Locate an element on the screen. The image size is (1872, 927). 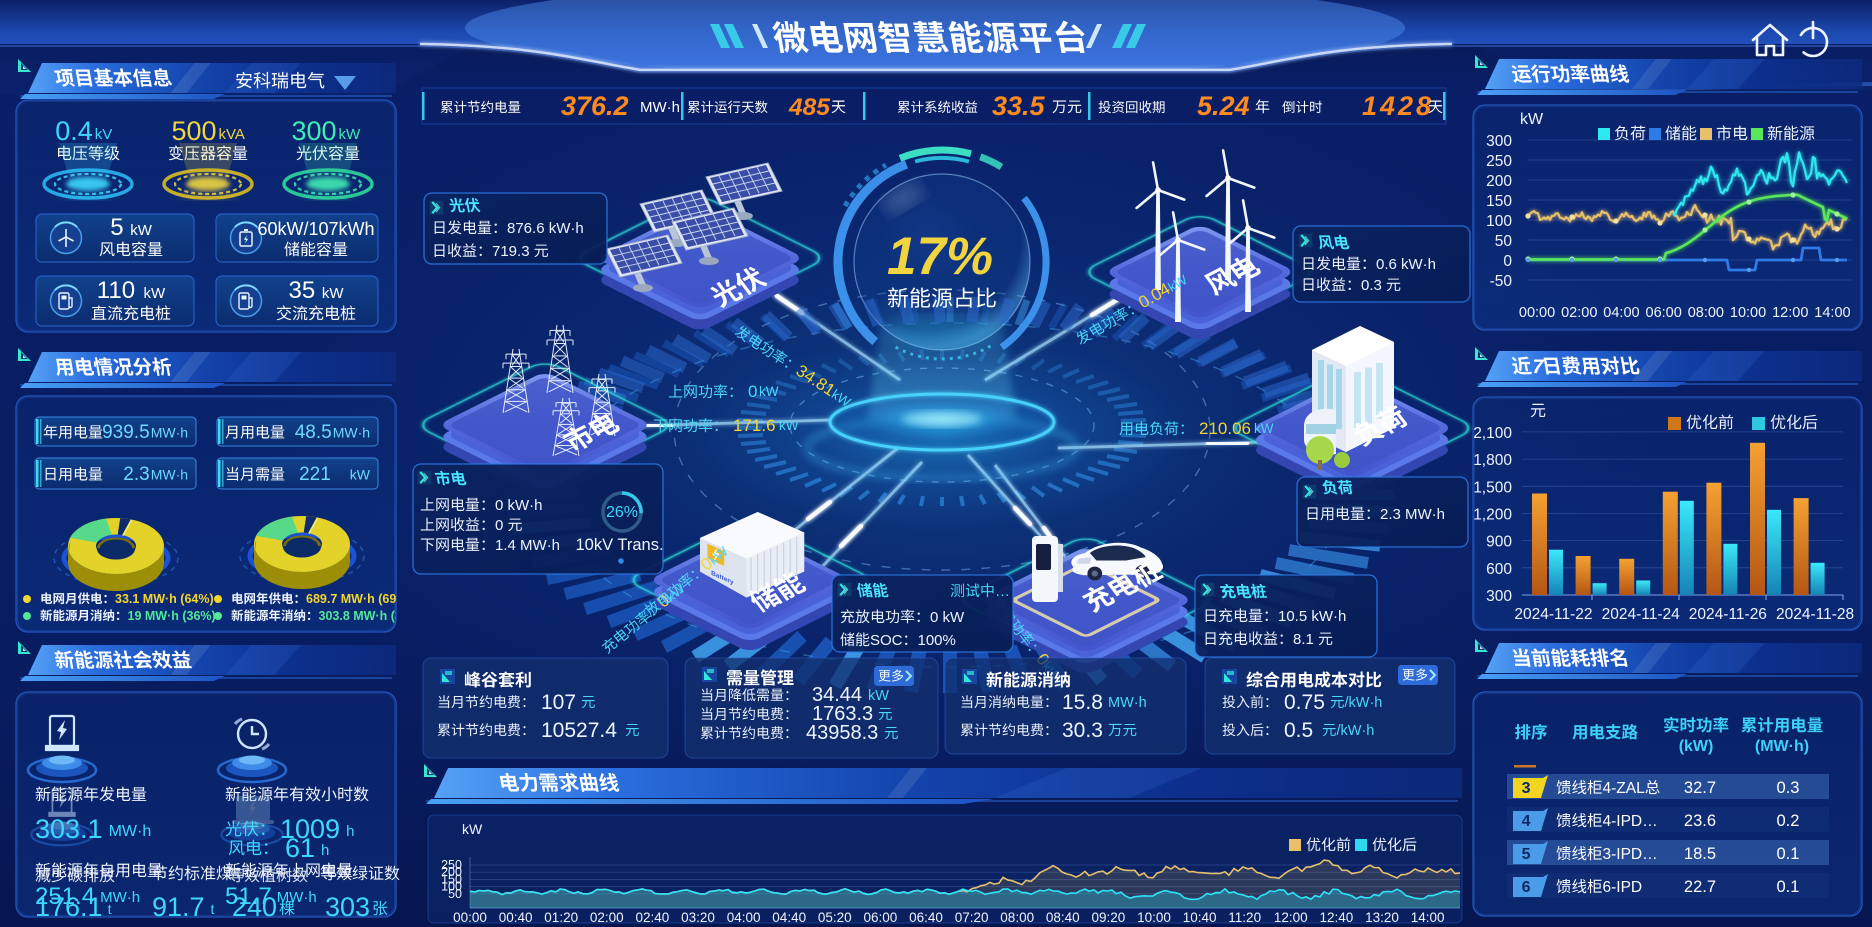
svg-text: 0.5 is located at coordinates (1298, 730).